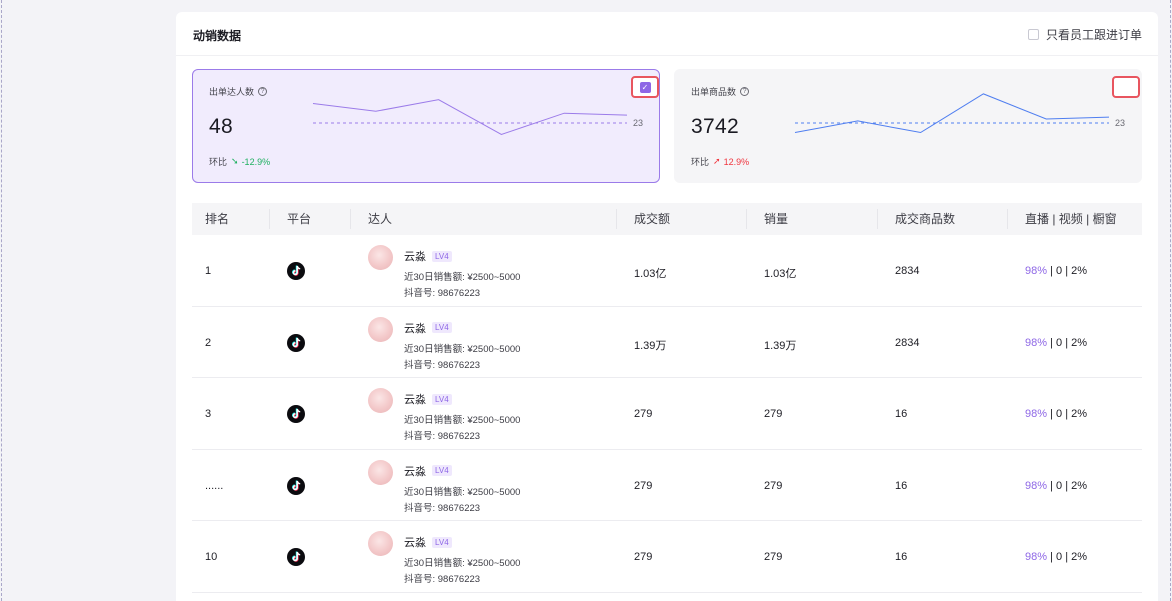 This screenshot has height=601, width=1172. What do you see at coordinates (256, 161) in the screenshot?
I see `change-value: -12.9%` at bounding box center [256, 161].